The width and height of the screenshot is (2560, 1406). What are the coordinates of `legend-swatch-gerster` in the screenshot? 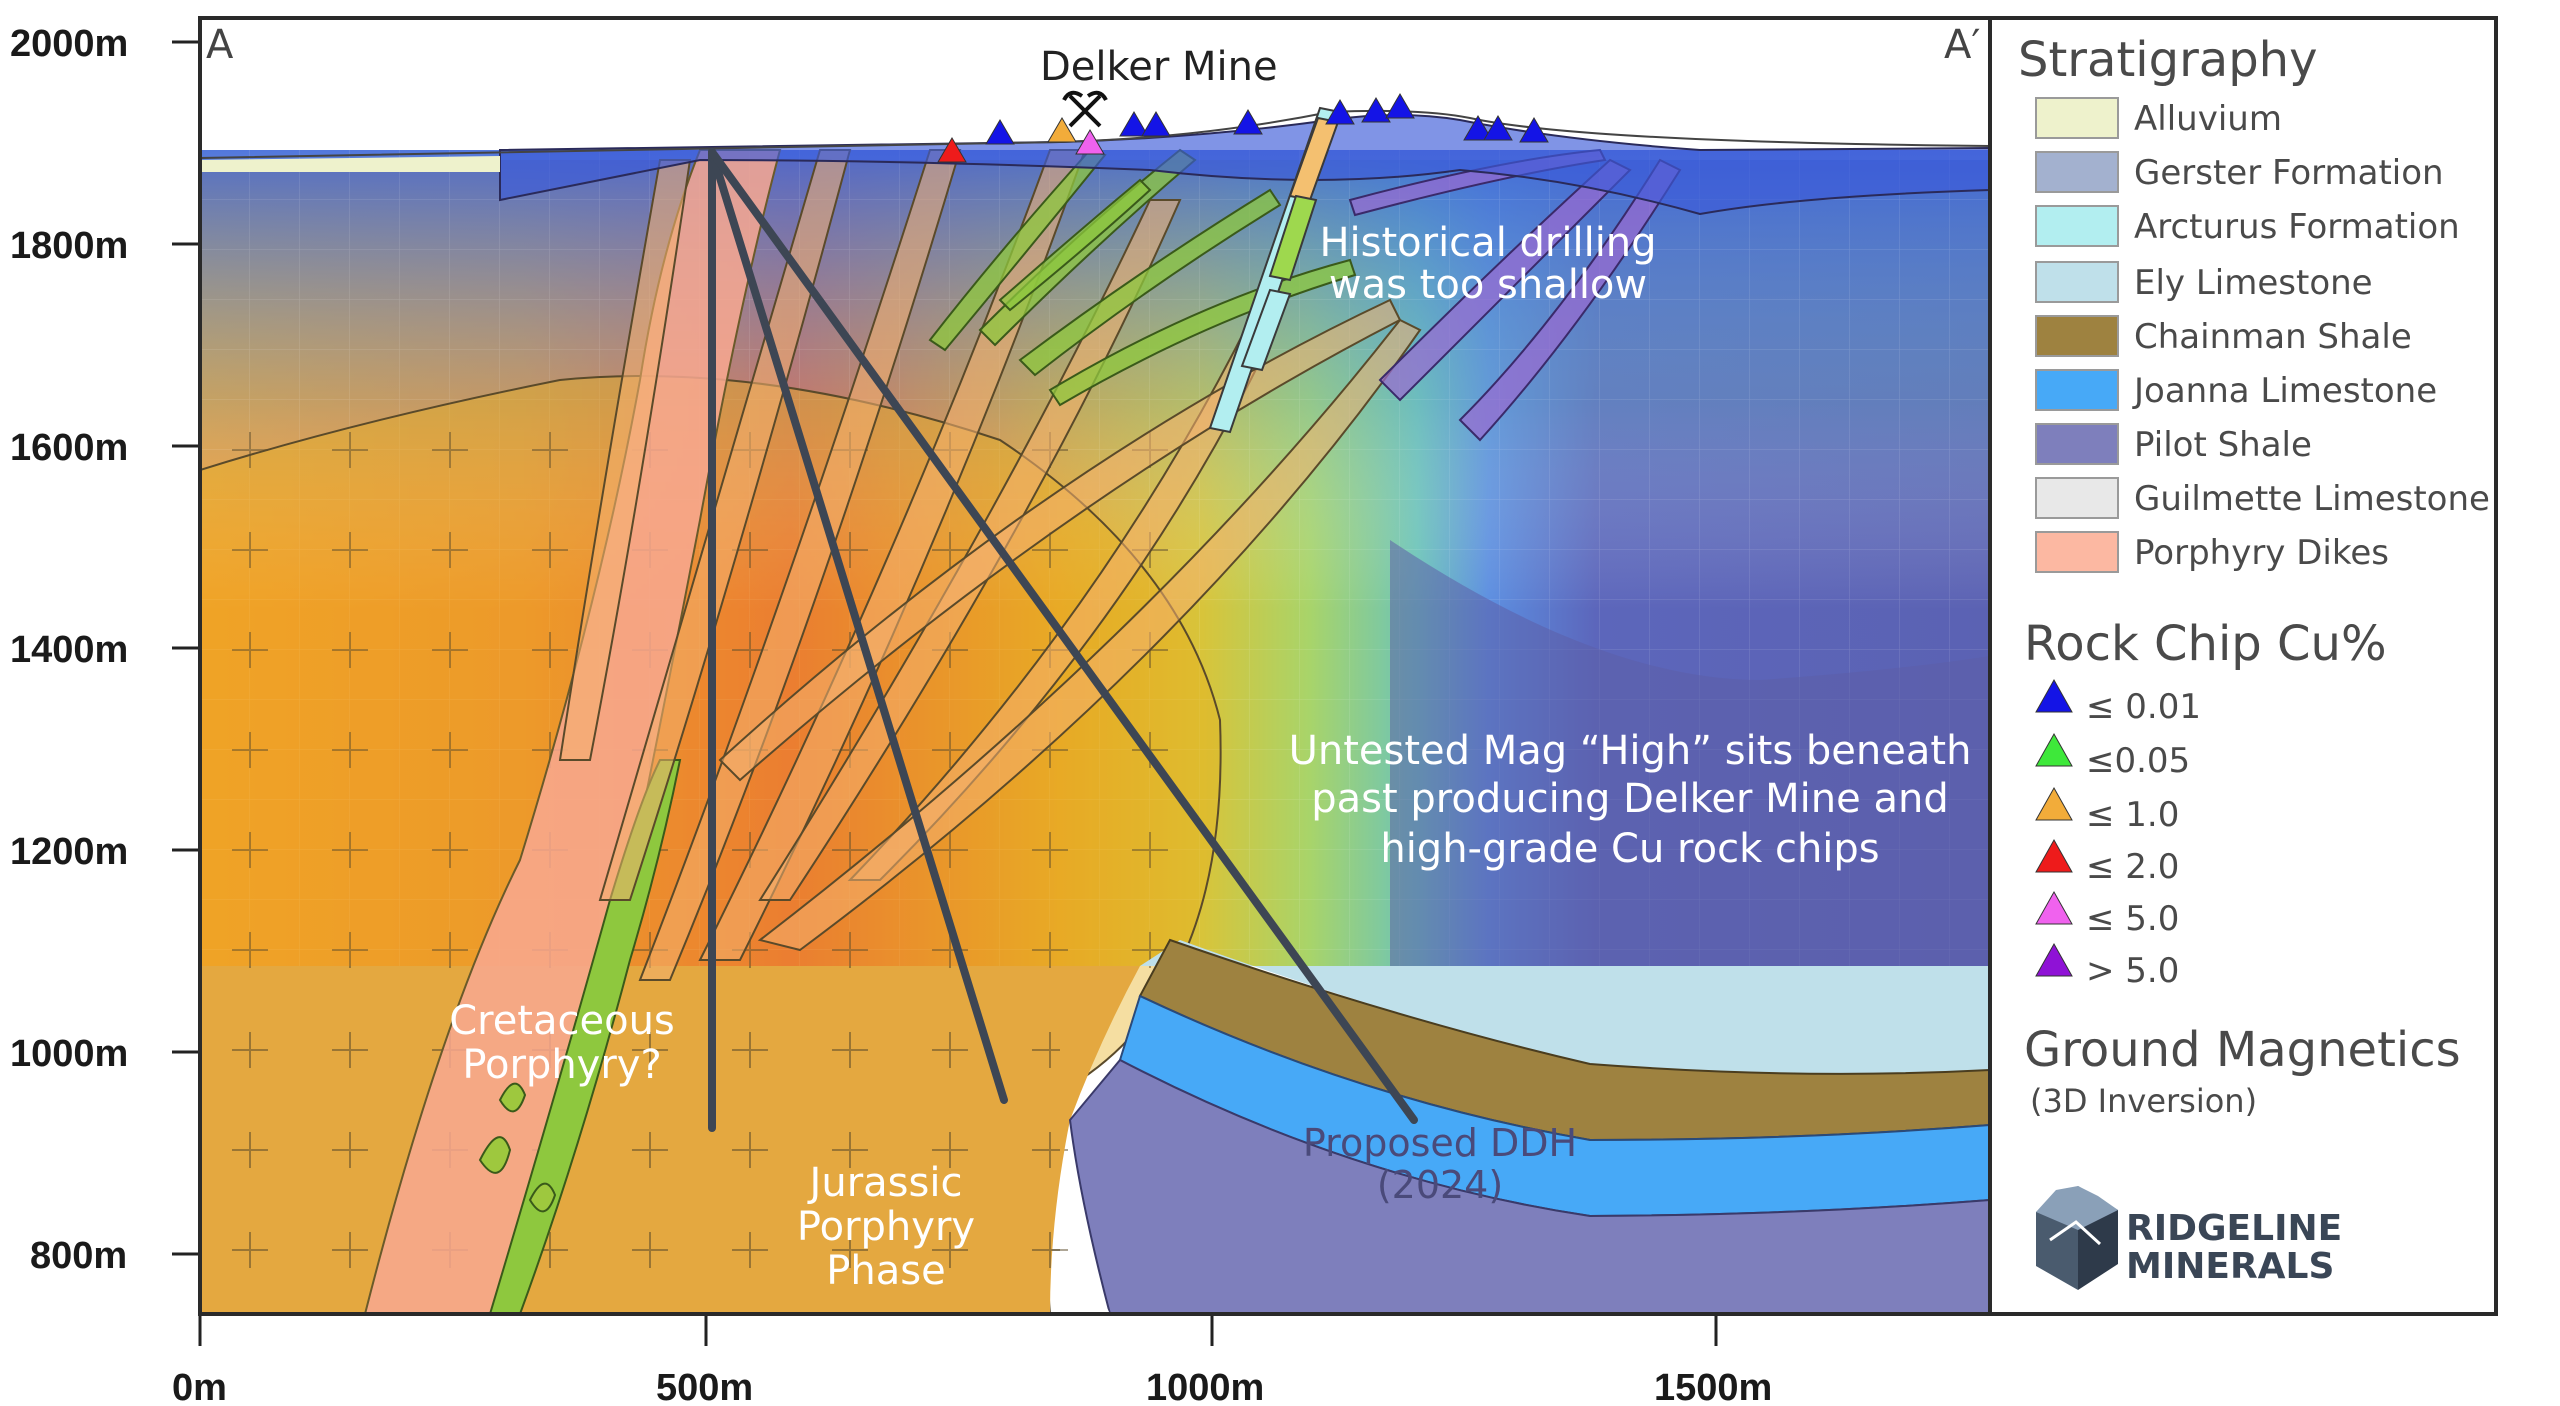 It's located at (2077, 172).